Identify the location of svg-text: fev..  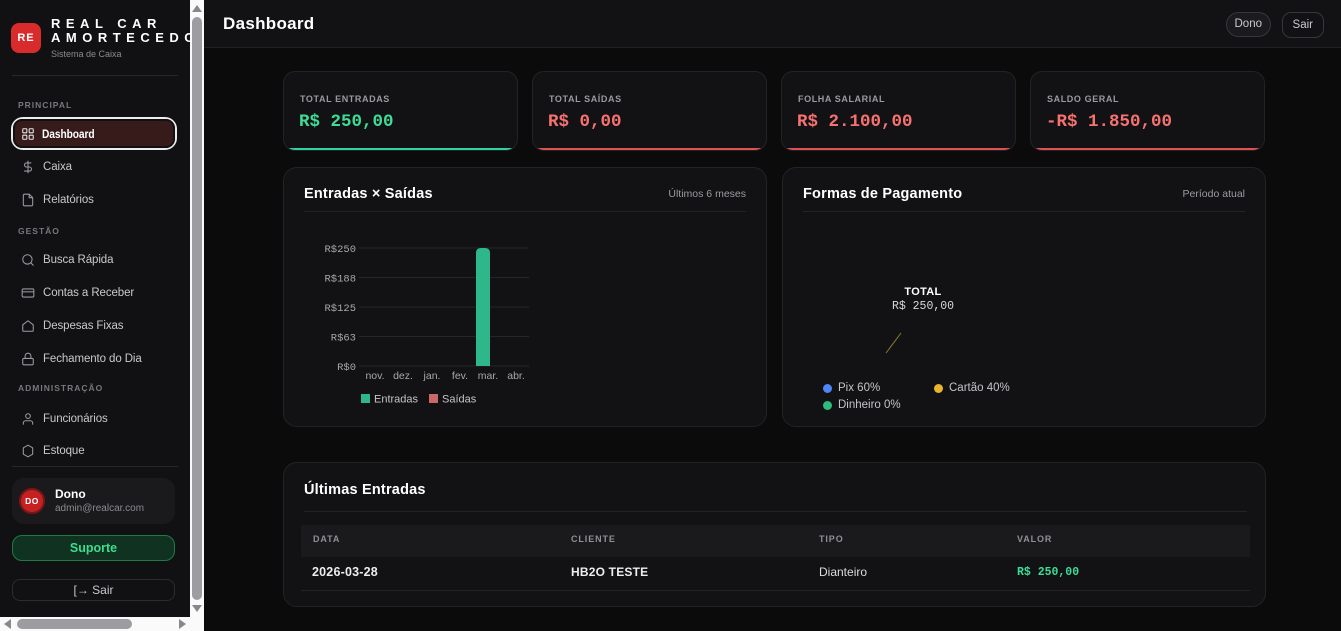
(460, 376).